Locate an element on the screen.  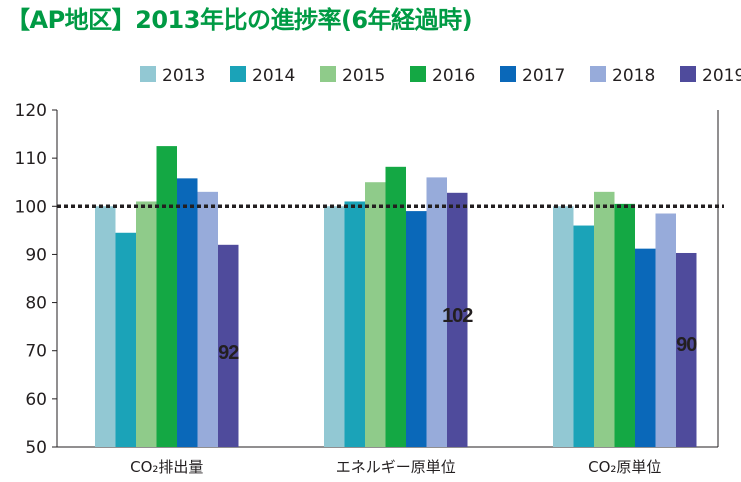
data-label-2019: 90 is located at coordinates (686, 345).